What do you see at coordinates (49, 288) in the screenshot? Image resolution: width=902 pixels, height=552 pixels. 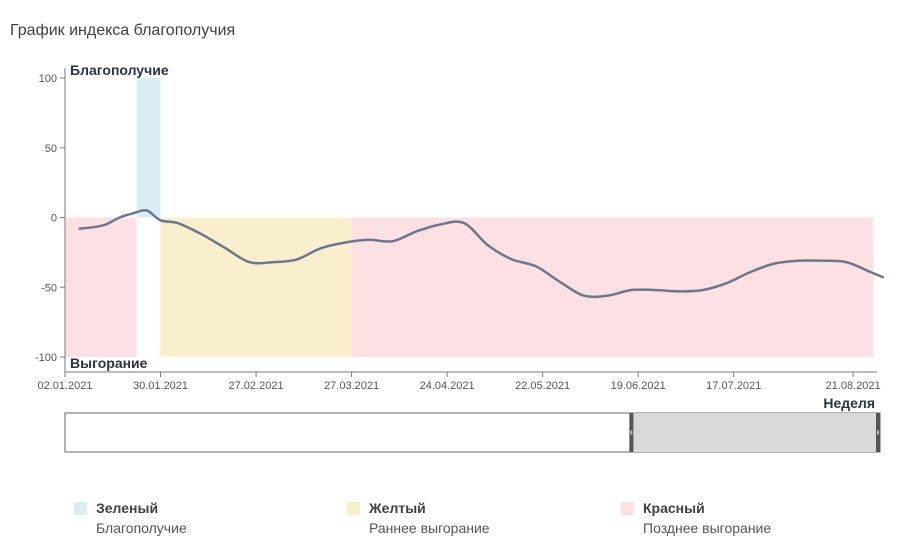 I see `y-tick-label: -50` at bounding box center [49, 288].